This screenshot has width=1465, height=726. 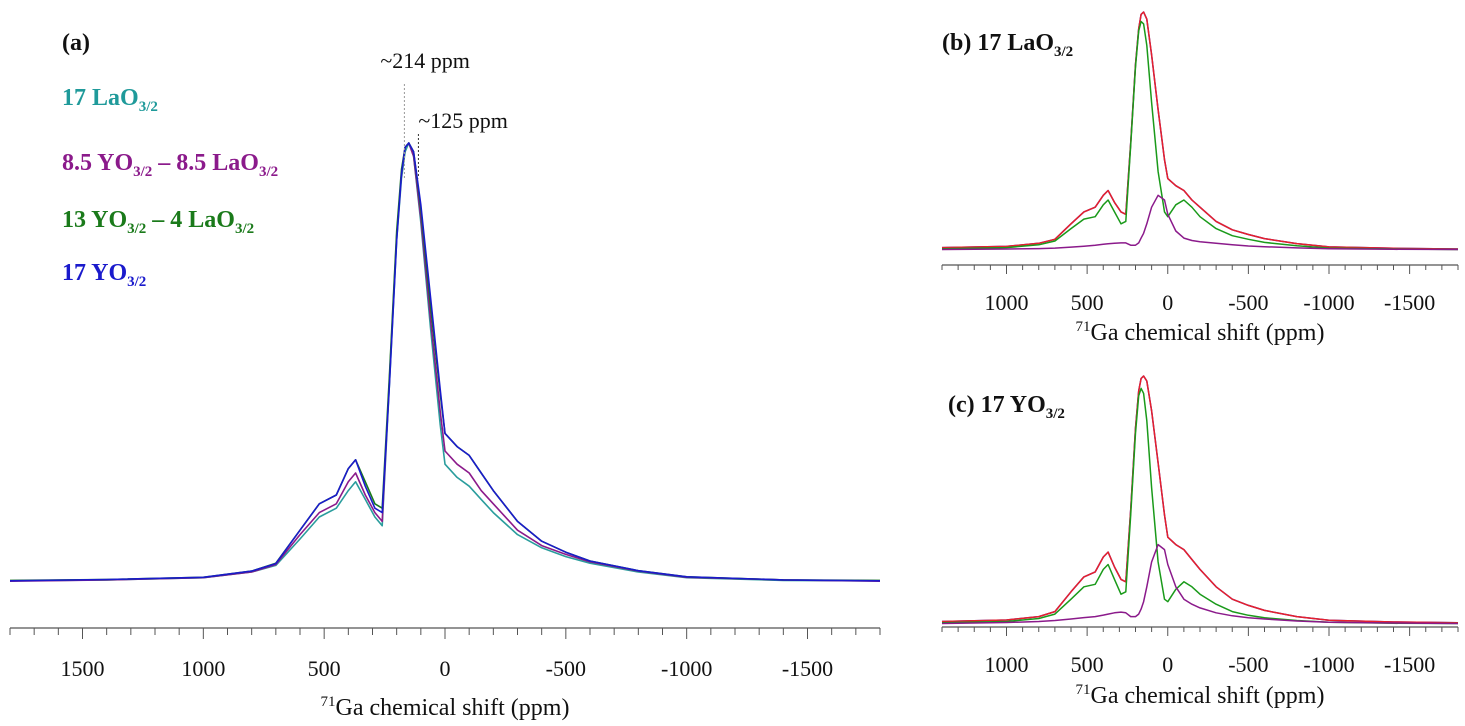 What do you see at coordinates (463, 120) in the screenshot?
I see `annotation-label: ~125 ppm` at bounding box center [463, 120].